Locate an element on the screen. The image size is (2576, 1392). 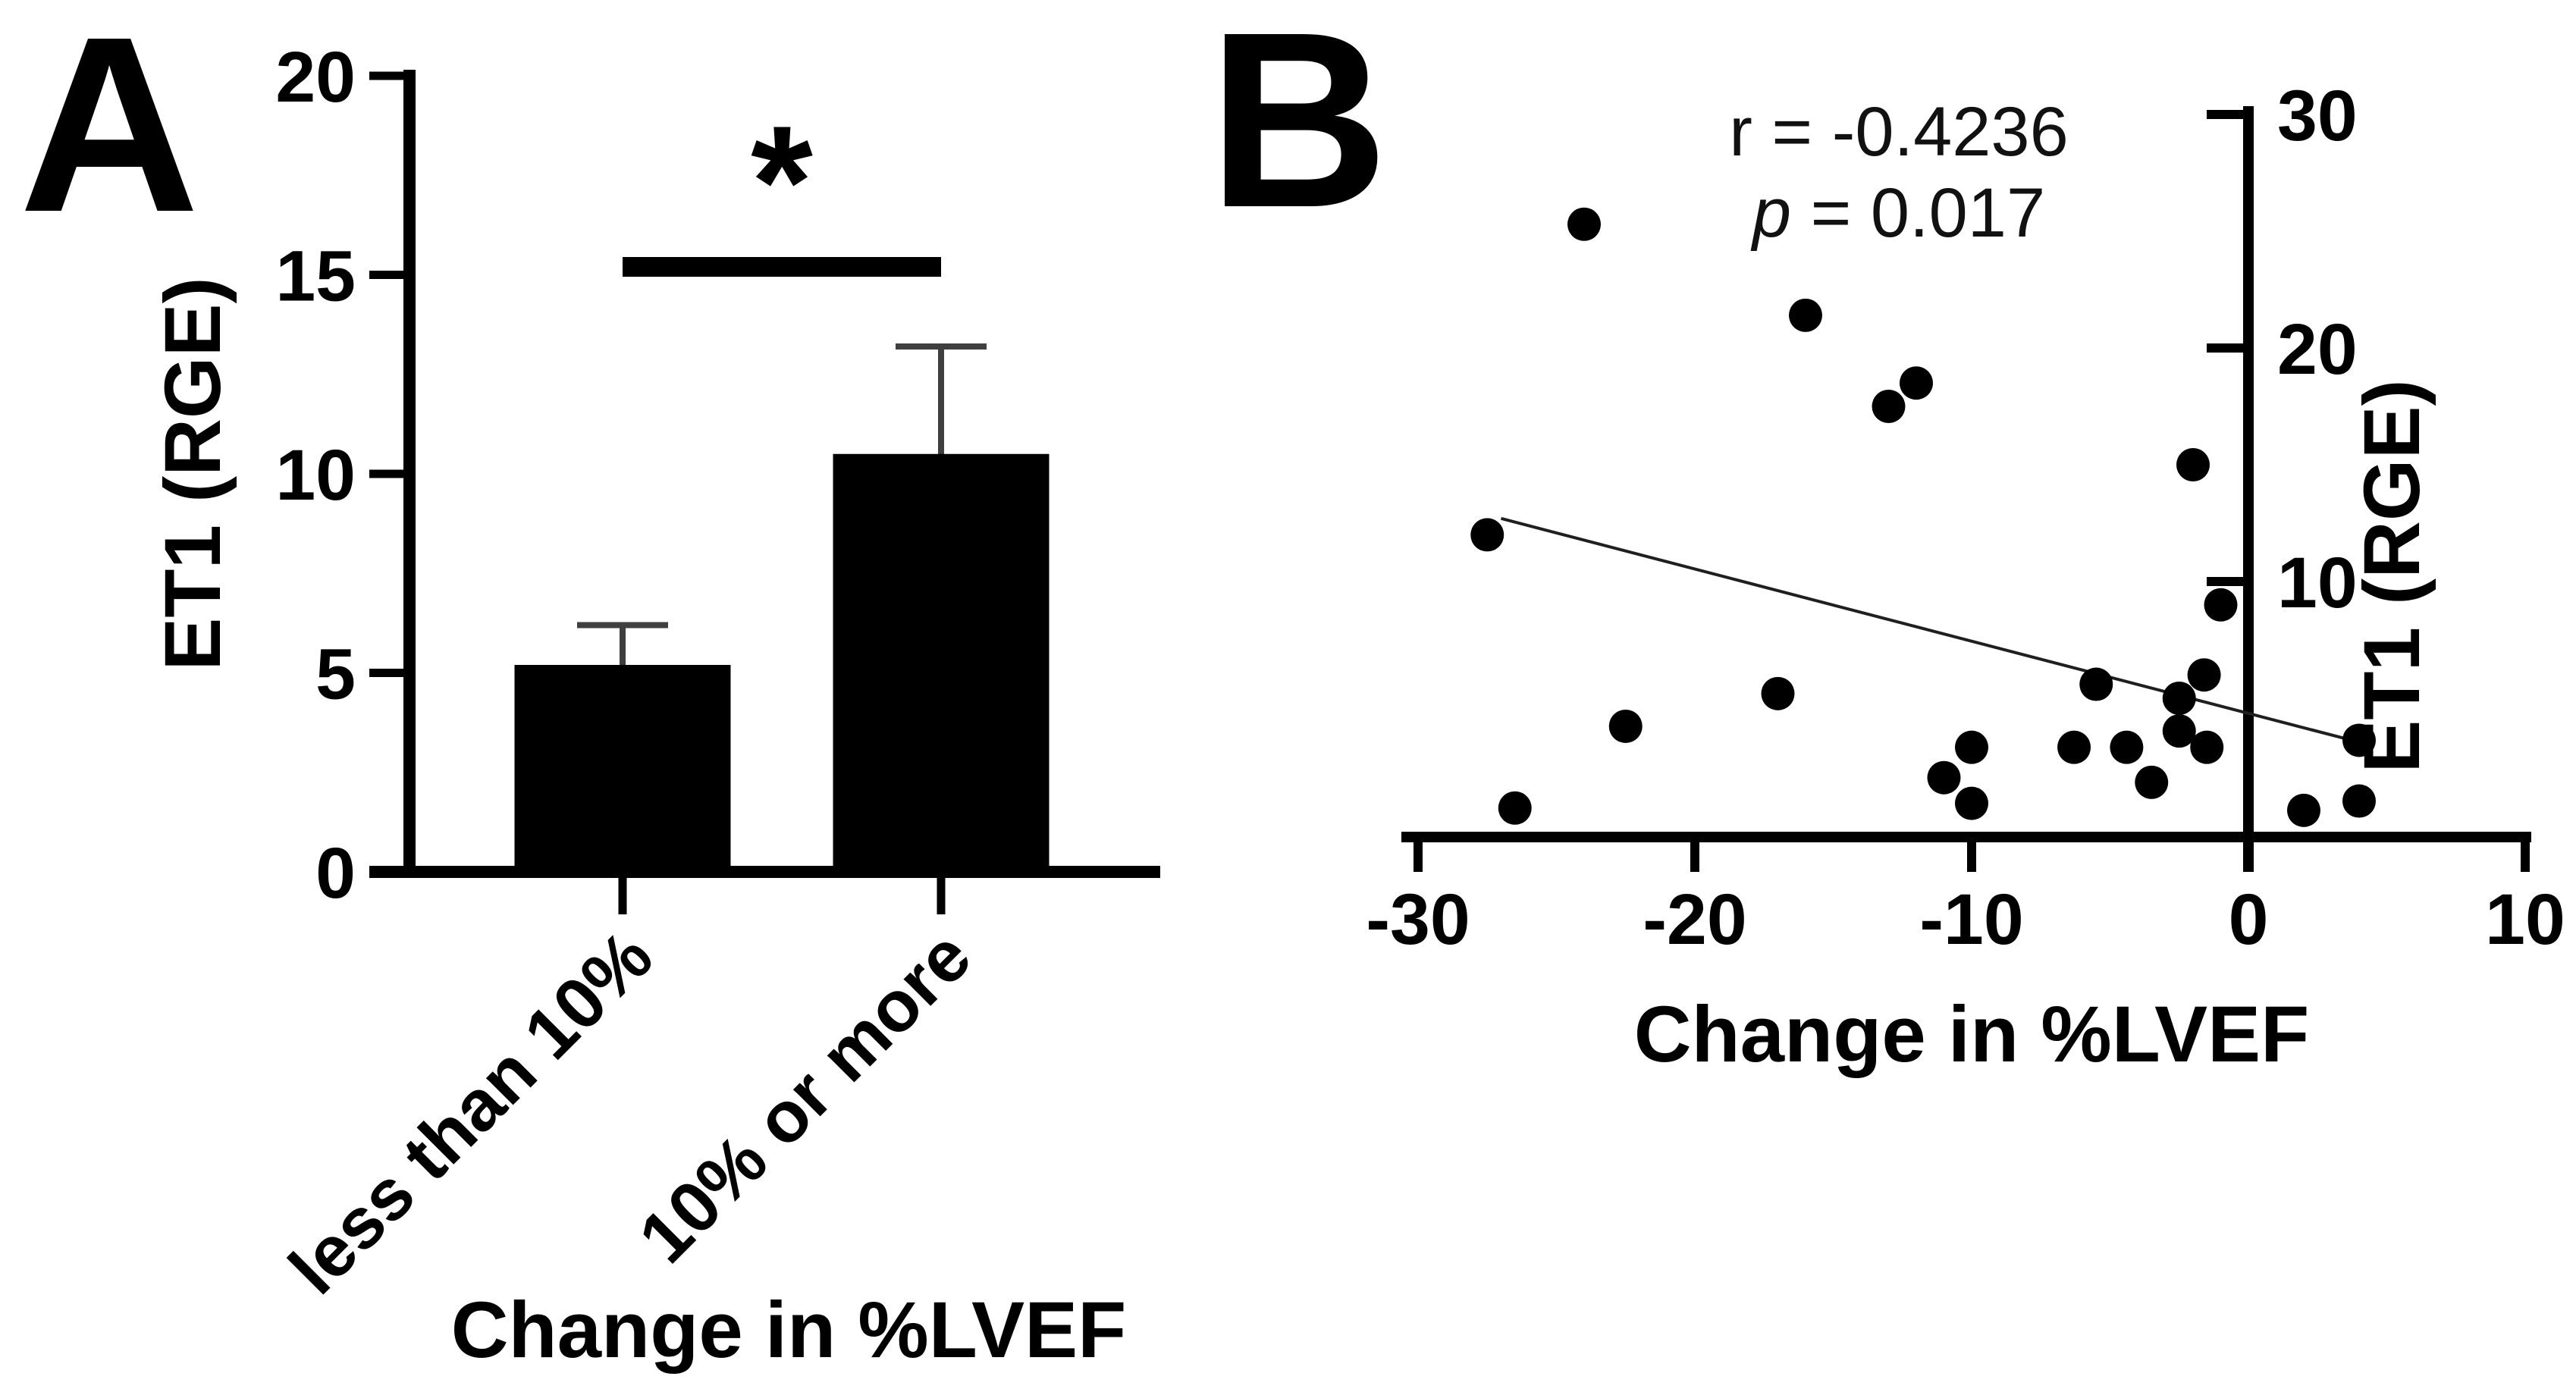
x-tick-label: 10 is located at coordinates (2525, 919).